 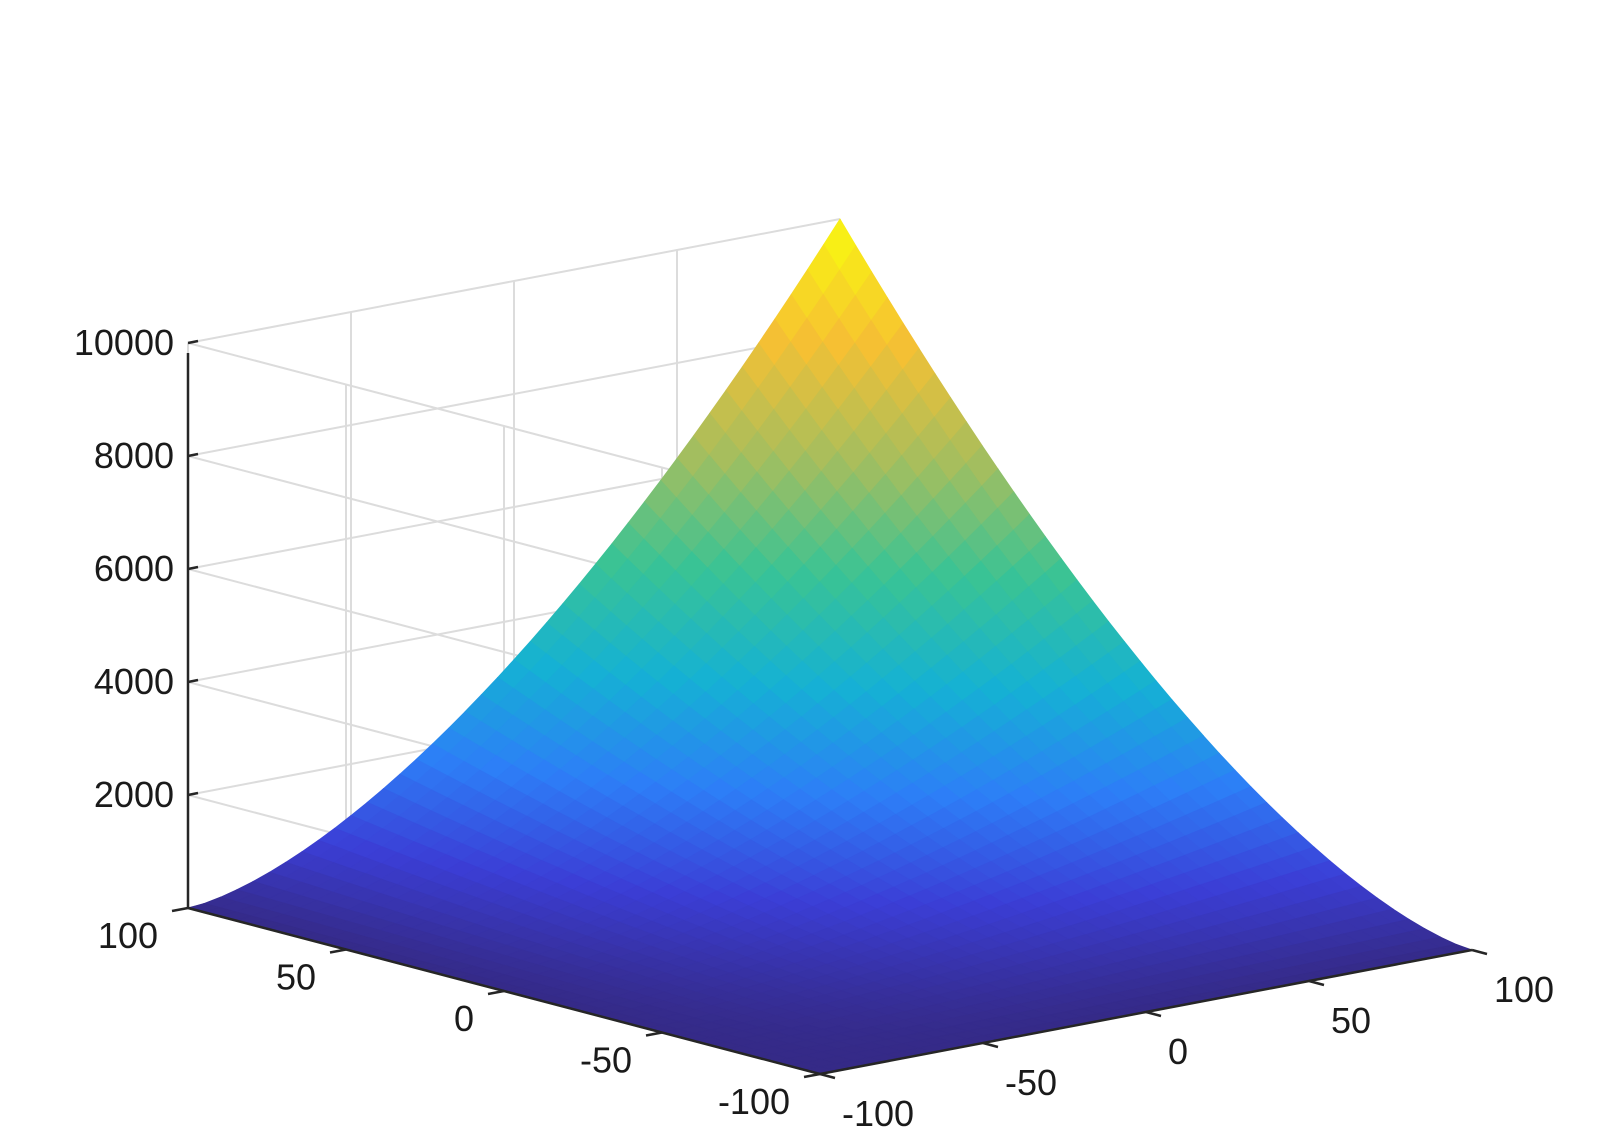 What do you see at coordinates (124, 342) in the screenshot?
I see `z-tick-label: 10000` at bounding box center [124, 342].